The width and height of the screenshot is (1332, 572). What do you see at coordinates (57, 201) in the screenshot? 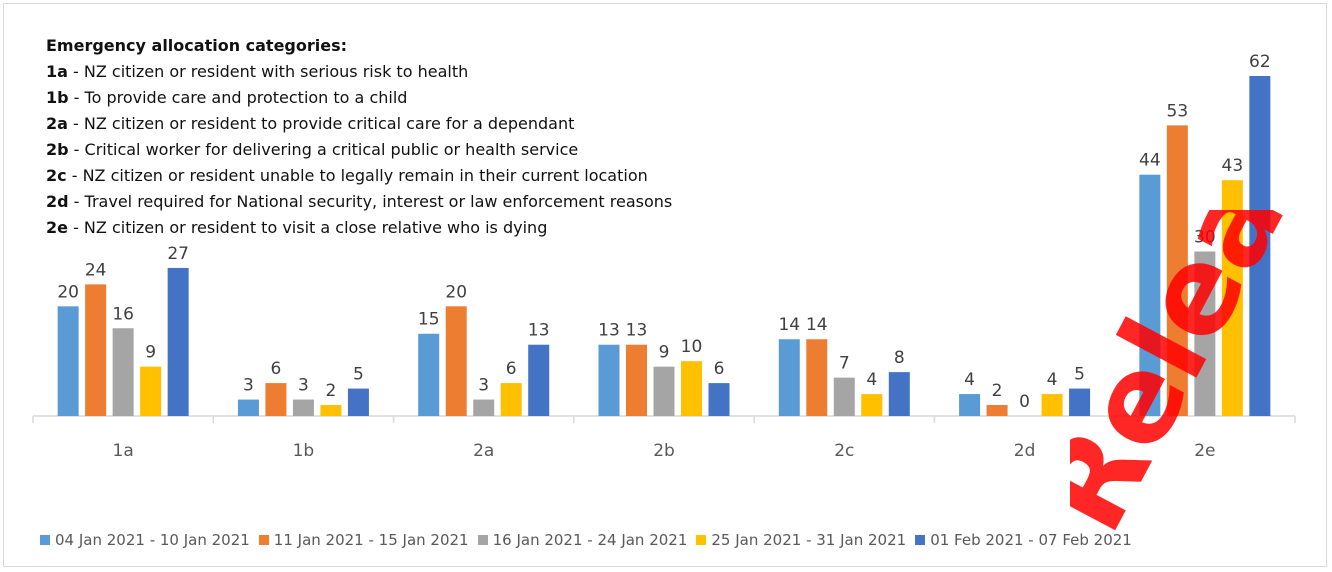
I see `note-code: 2d` at bounding box center [57, 201].